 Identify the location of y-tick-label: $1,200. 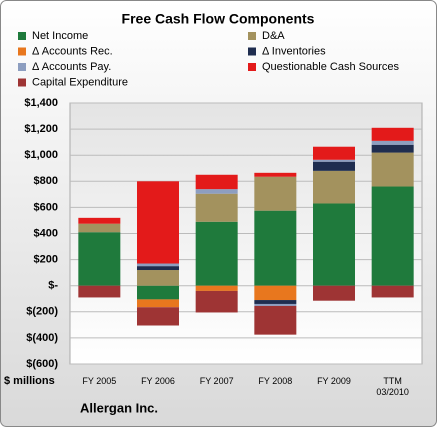
(41, 129).